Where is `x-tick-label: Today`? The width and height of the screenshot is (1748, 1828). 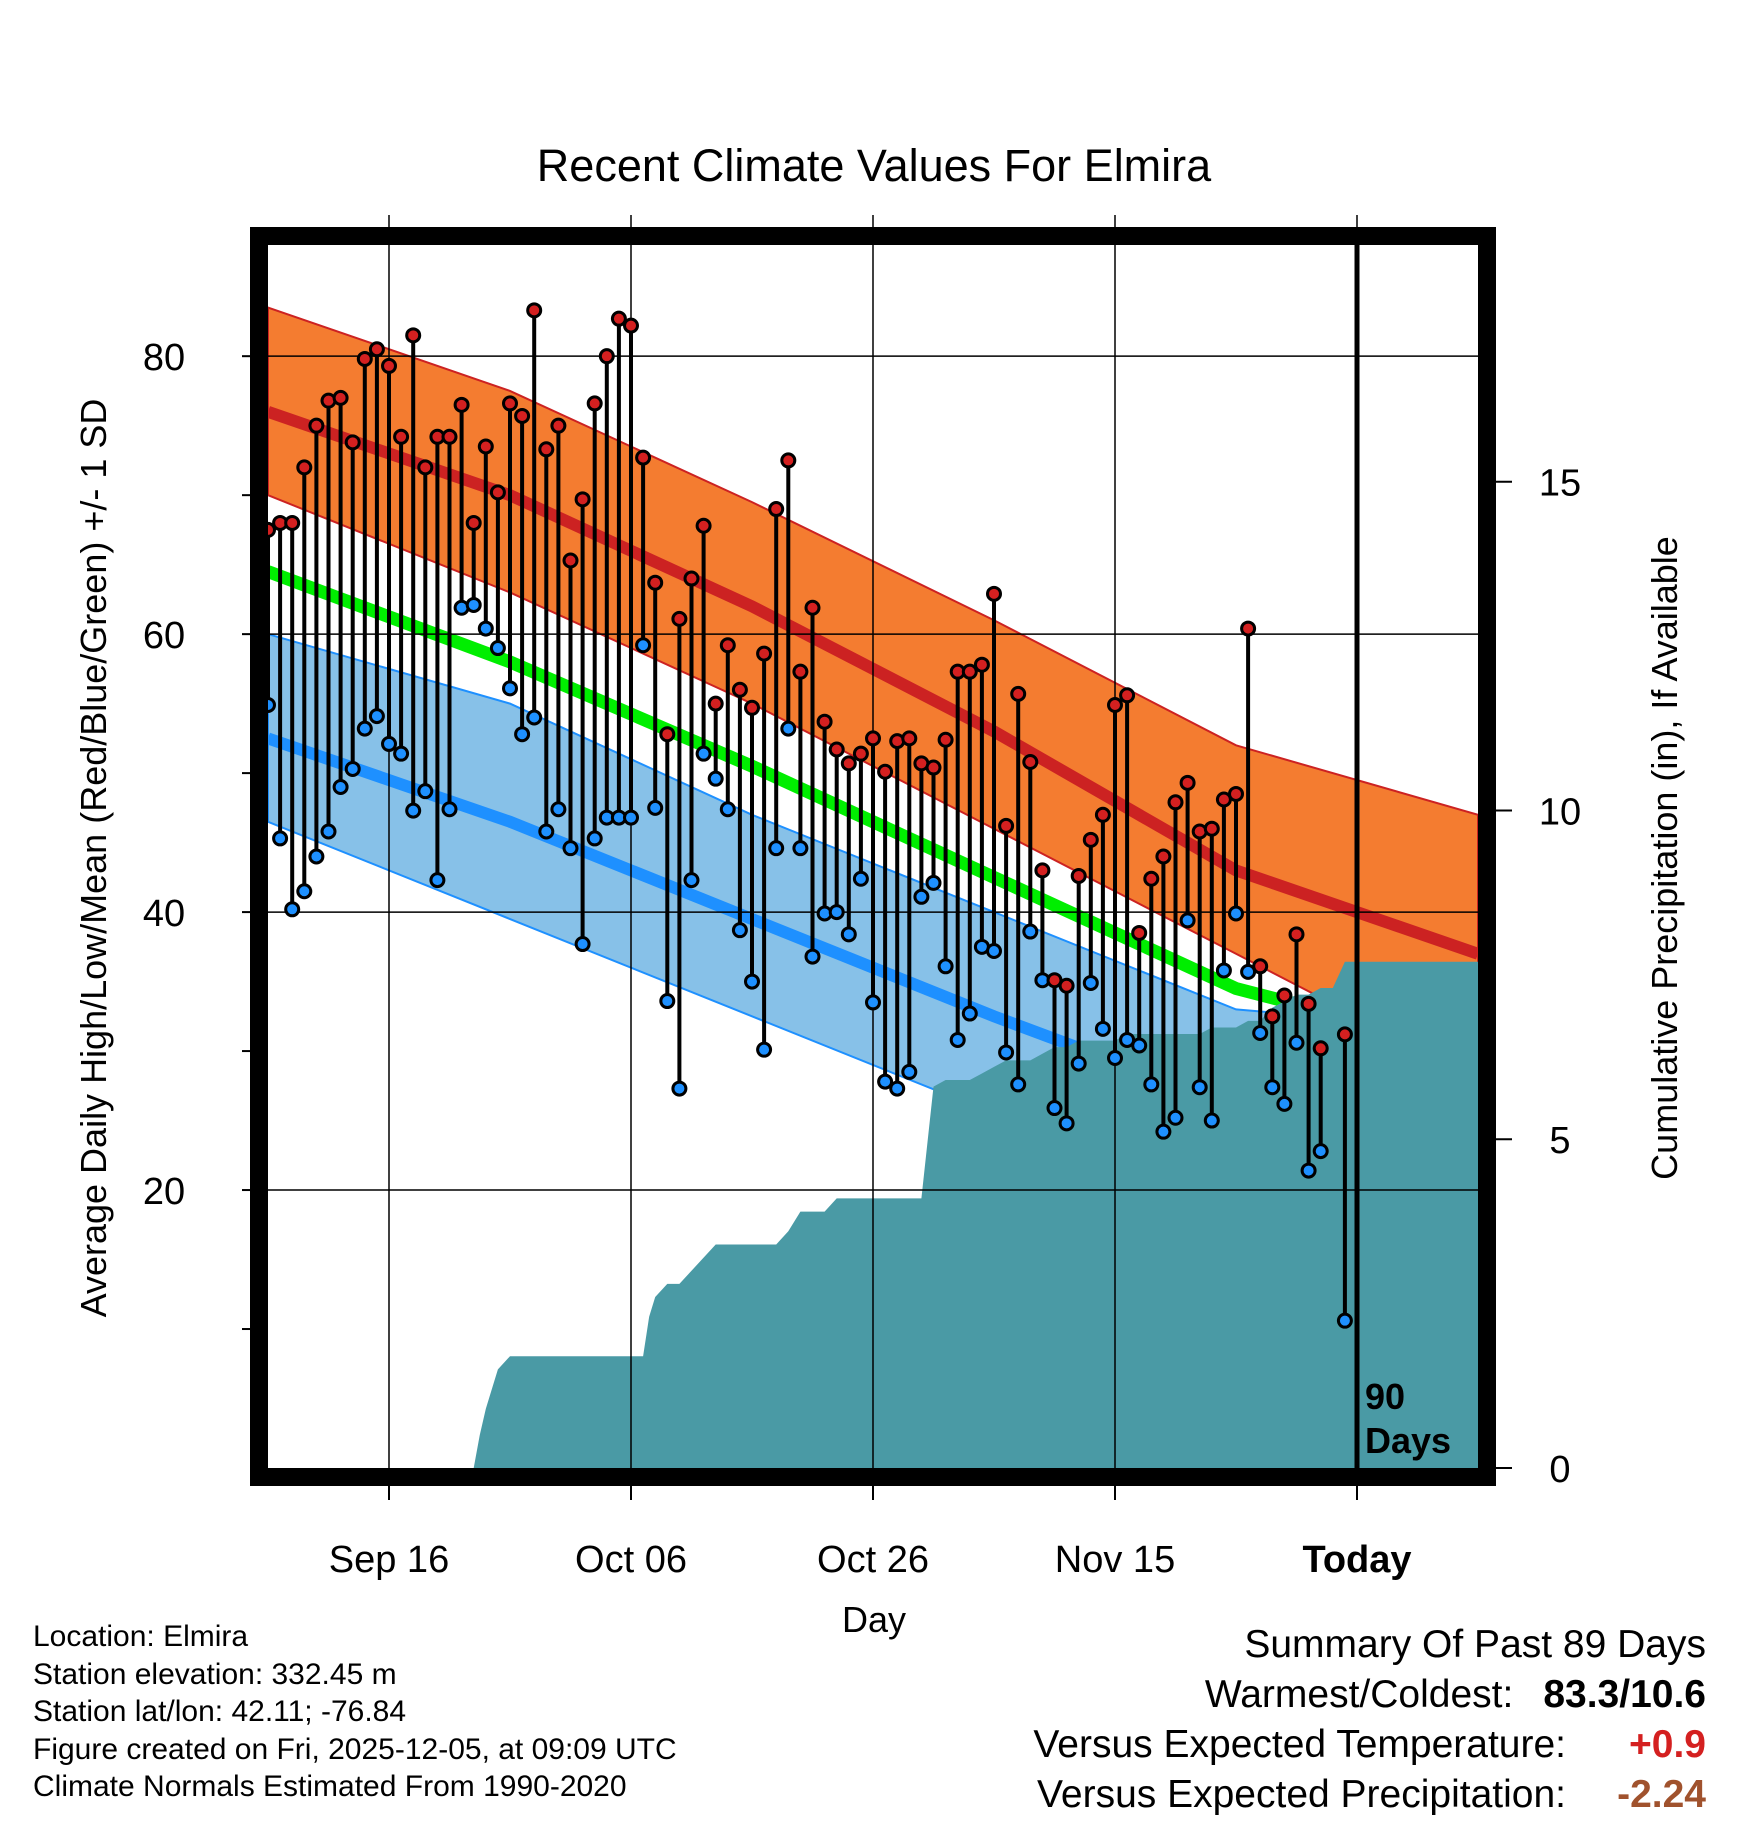 x-tick-label: Today is located at coordinates (1356, 1560).